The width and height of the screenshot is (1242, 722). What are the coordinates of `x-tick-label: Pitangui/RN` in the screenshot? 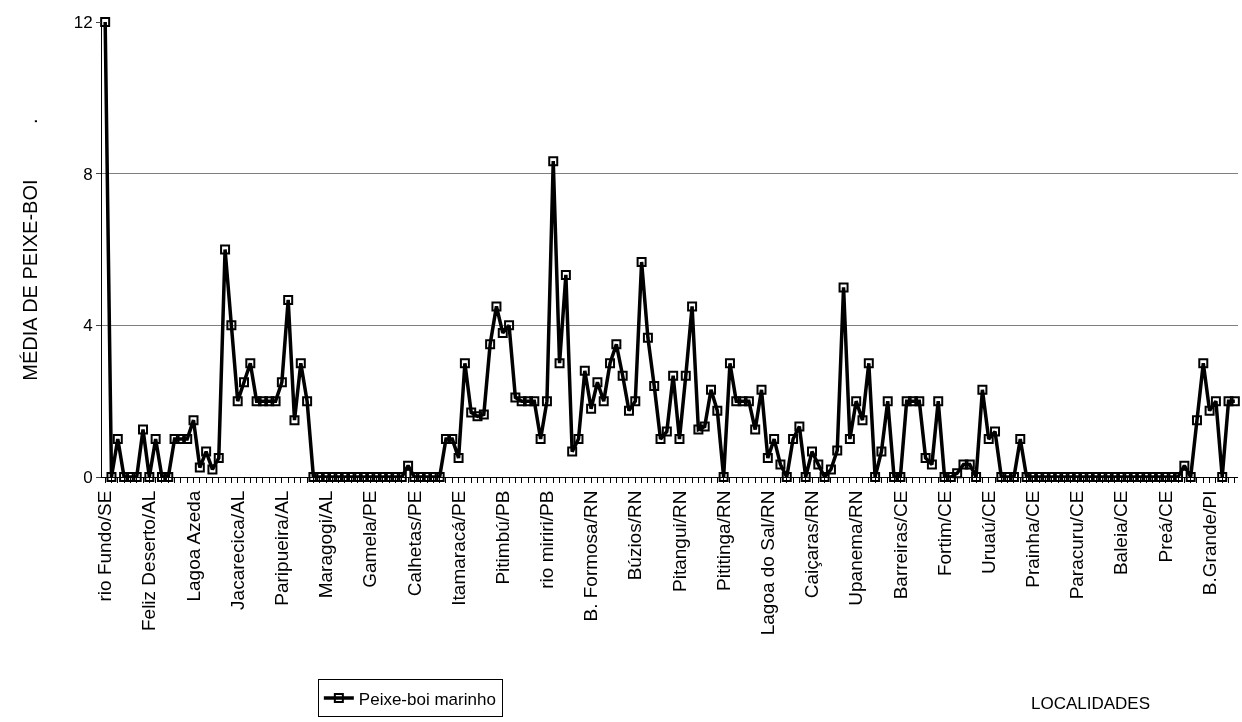 It's located at (679, 541).